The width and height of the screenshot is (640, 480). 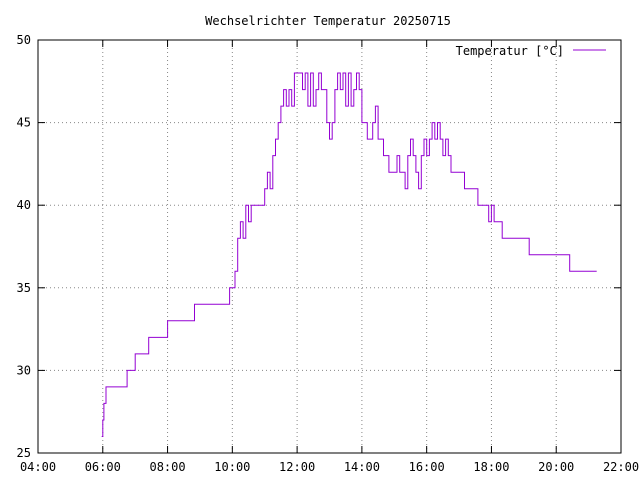 What do you see at coordinates (24, 123) in the screenshot?
I see `y-tick-label: 45` at bounding box center [24, 123].